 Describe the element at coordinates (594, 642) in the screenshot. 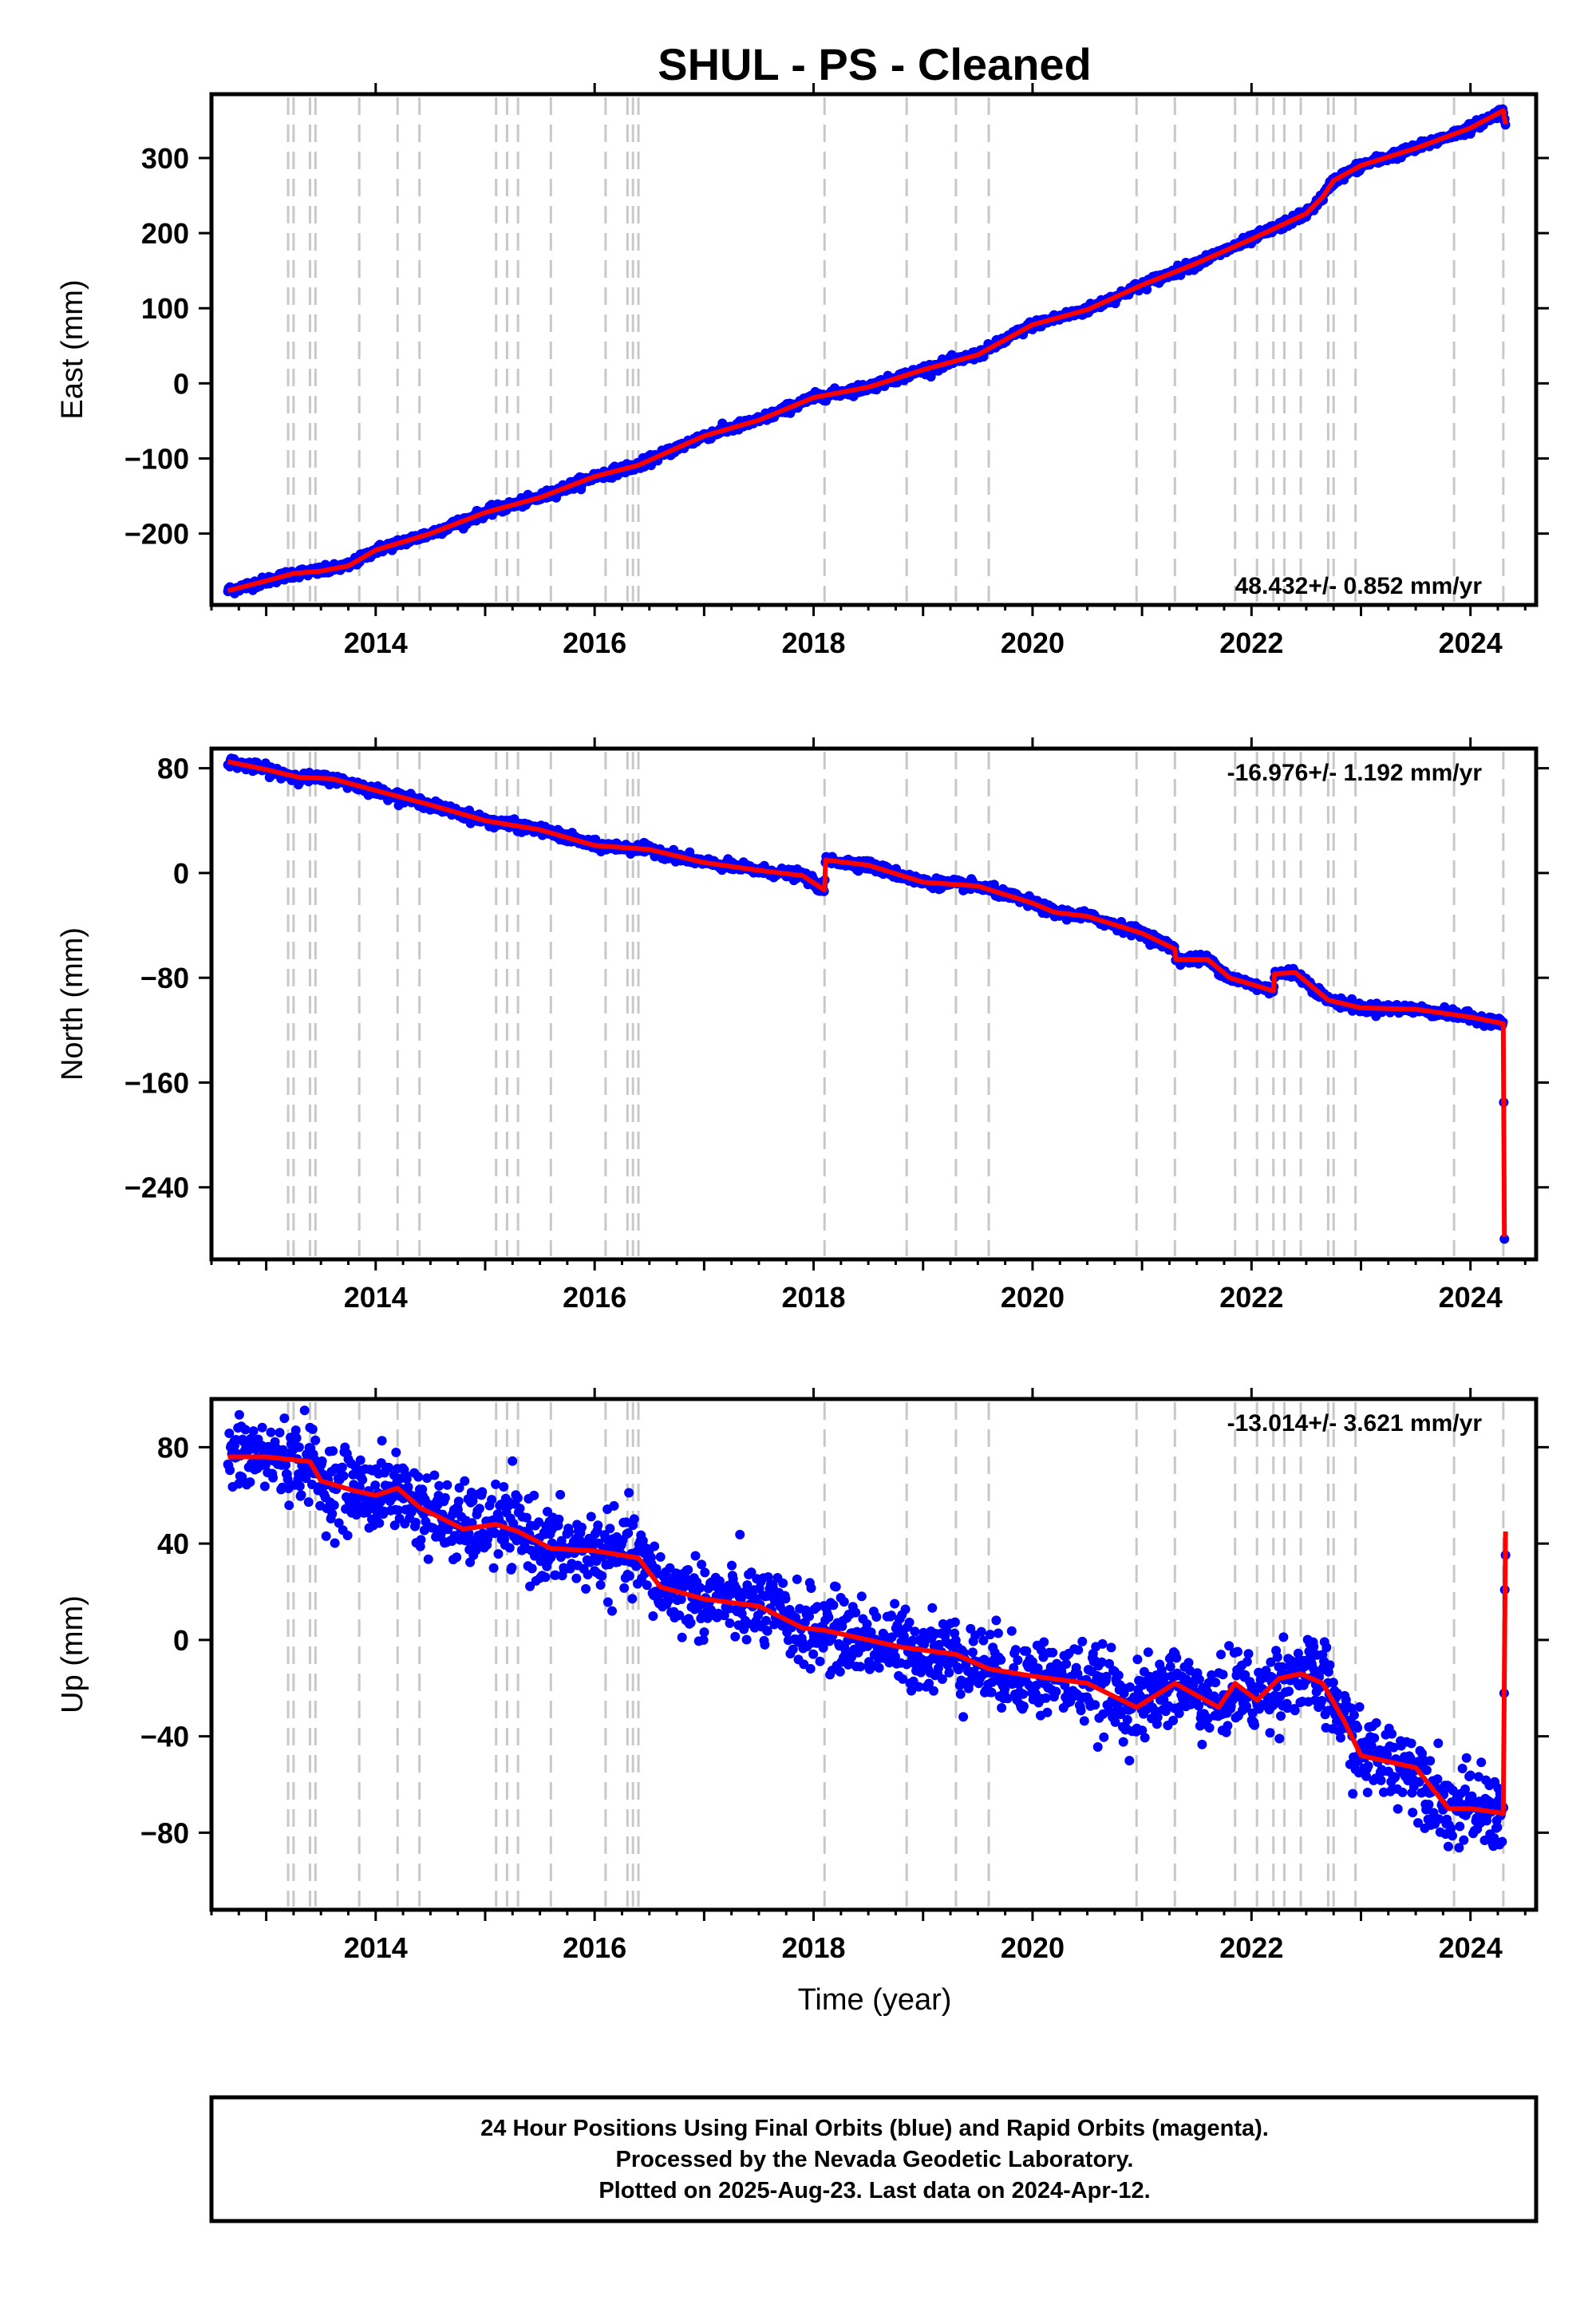

I see `east-x-tick-label: 2016` at that location.